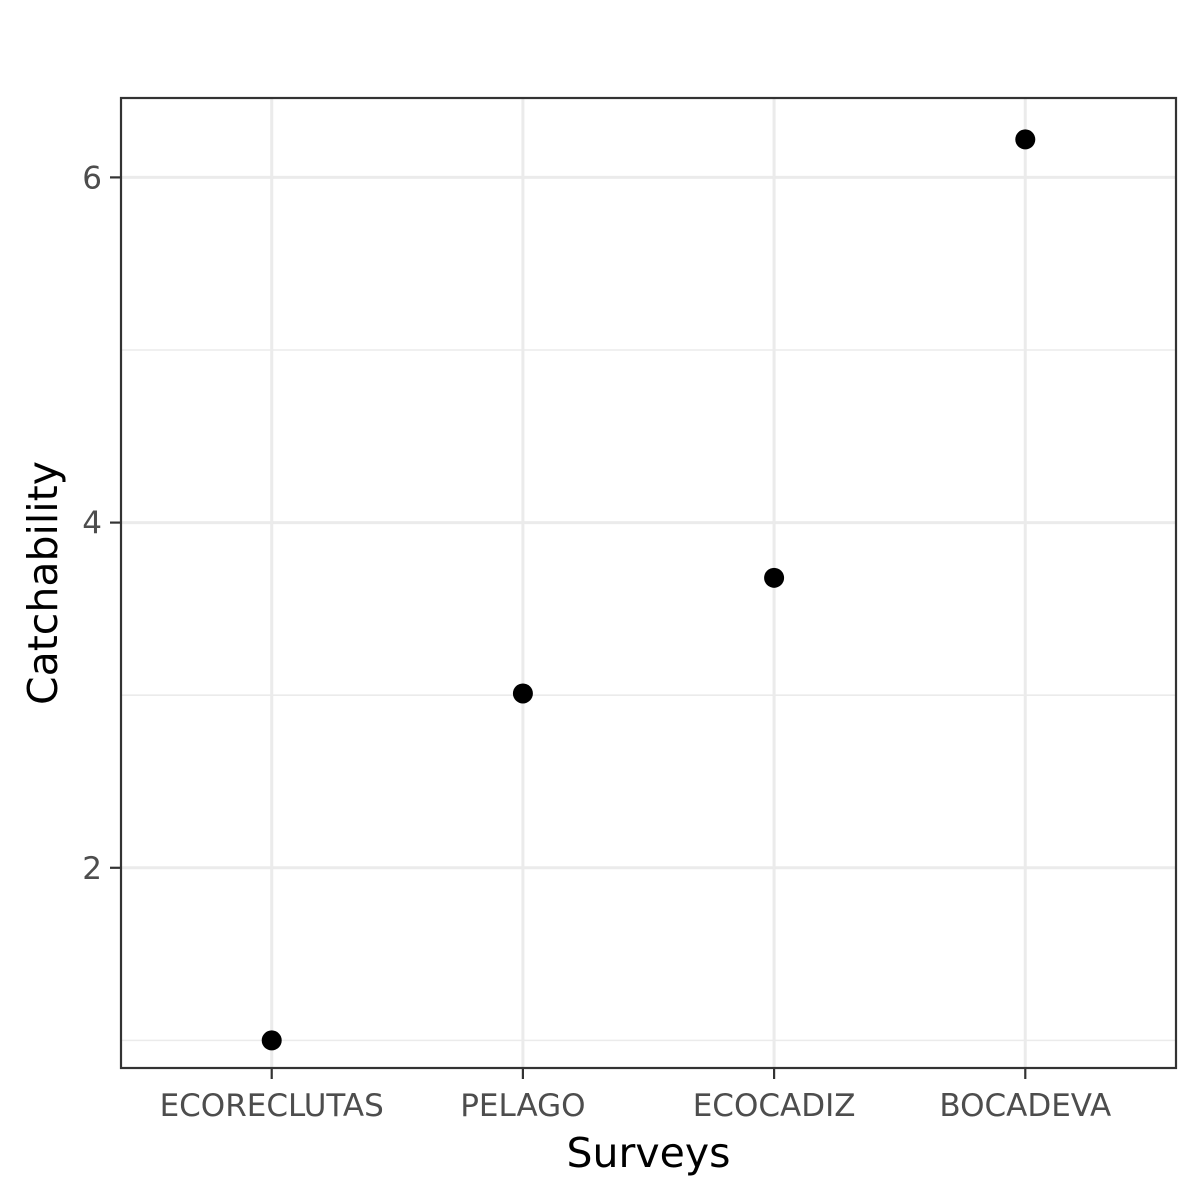  What do you see at coordinates (92, 869) in the screenshot?
I see `y-tick-label: 2` at bounding box center [92, 869].